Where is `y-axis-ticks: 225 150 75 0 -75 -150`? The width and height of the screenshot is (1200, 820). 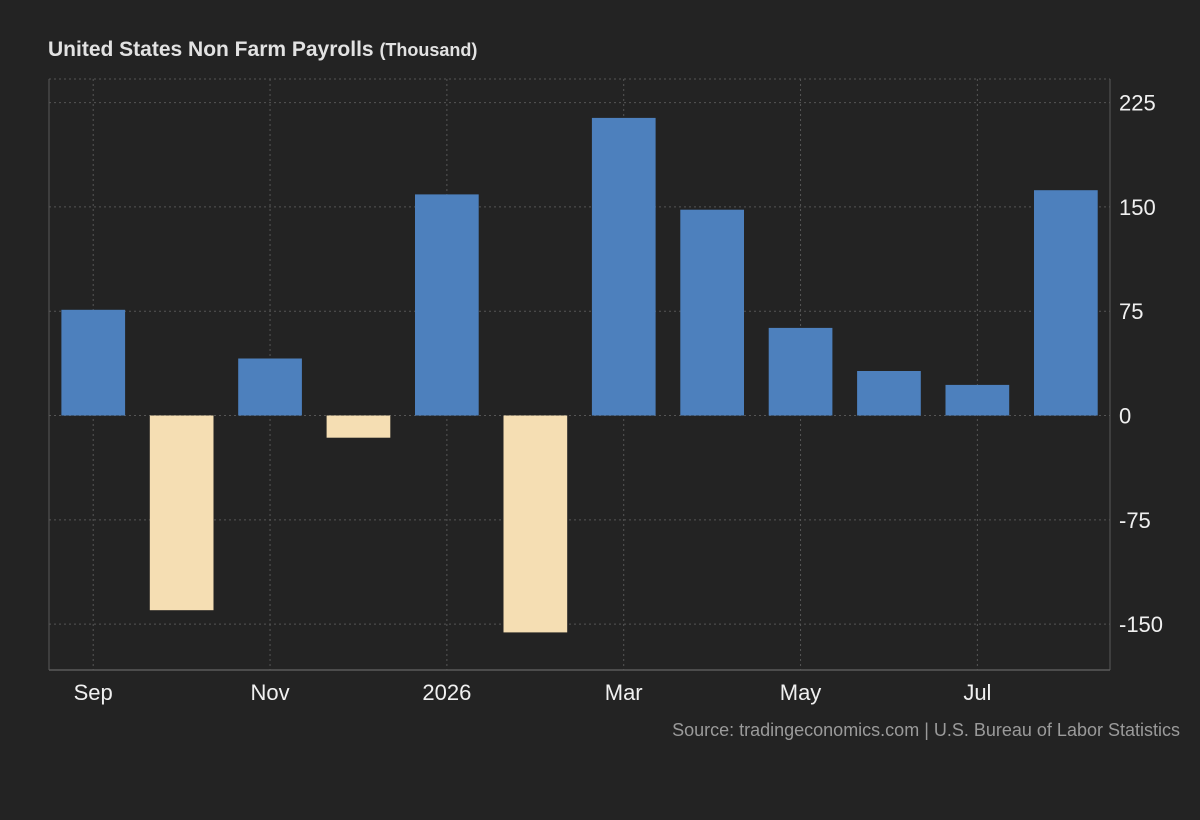
y-axis-ticks: 225 150 75 0 -75 -150 is located at coordinates (1141, 364).